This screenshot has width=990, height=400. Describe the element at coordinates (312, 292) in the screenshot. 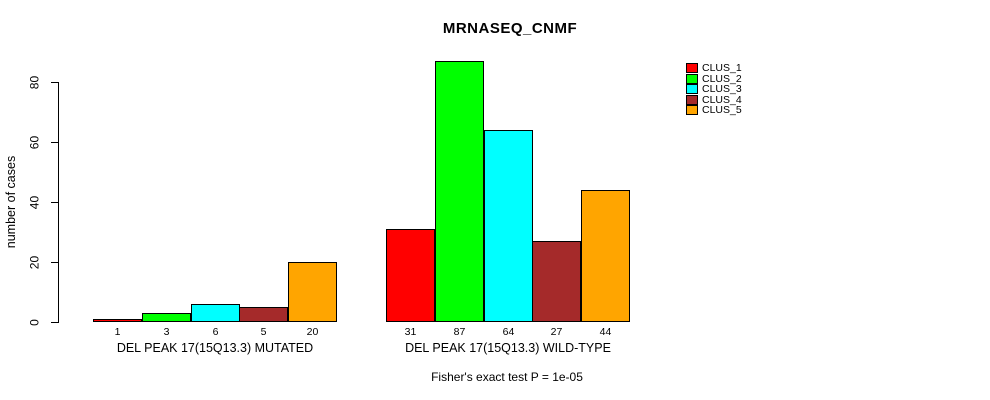

I see `bar-clus_5-group1` at that location.